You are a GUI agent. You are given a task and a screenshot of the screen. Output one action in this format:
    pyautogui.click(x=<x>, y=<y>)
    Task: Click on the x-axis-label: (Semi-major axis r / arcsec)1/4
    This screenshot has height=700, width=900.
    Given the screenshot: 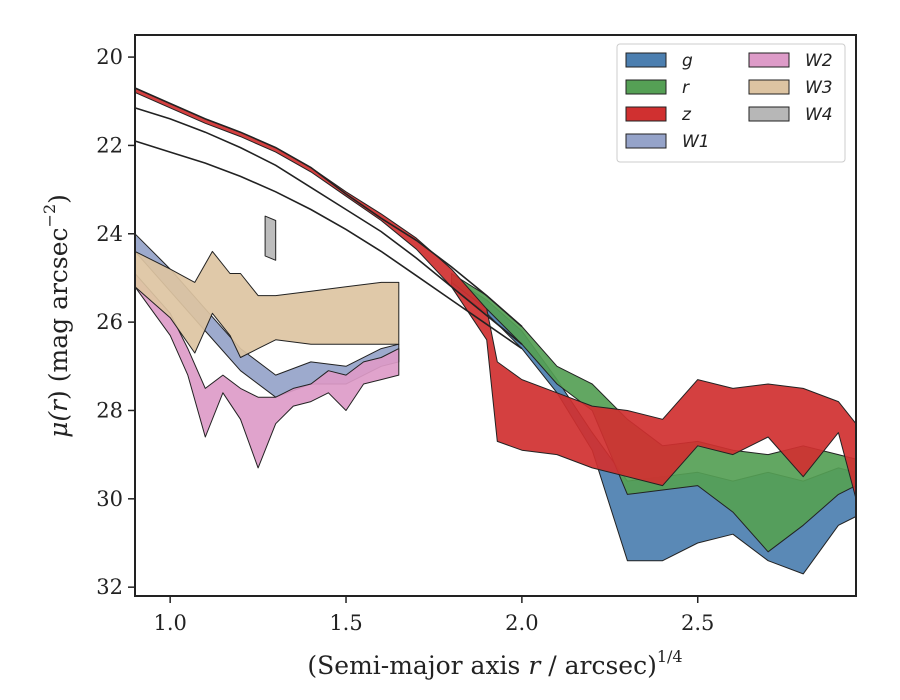 What is the action you would take?
    pyautogui.click(x=494, y=663)
    